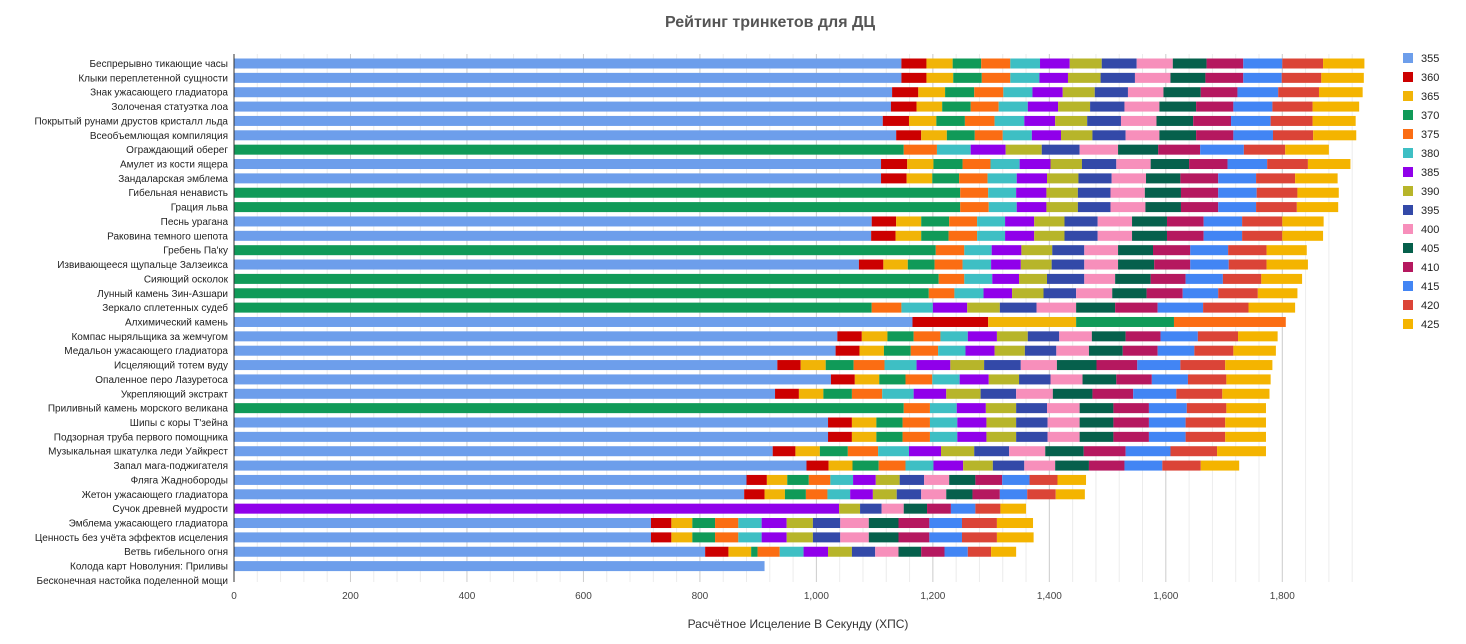  What do you see at coordinates (1421, 154) in the screenshot?
I see `legend-item-380: 380` at bounding box center [1421, 154].